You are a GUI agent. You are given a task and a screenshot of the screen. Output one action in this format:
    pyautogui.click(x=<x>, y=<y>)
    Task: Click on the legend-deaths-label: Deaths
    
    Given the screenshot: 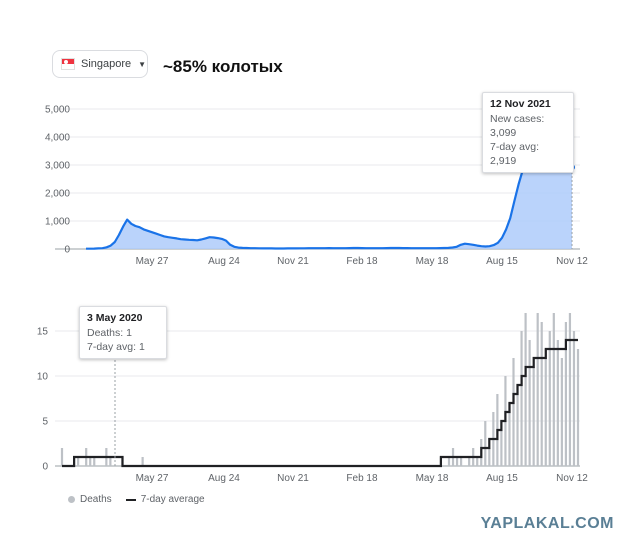 What is the action you would take?
    pyautogui.click(x=96, y=499)
    